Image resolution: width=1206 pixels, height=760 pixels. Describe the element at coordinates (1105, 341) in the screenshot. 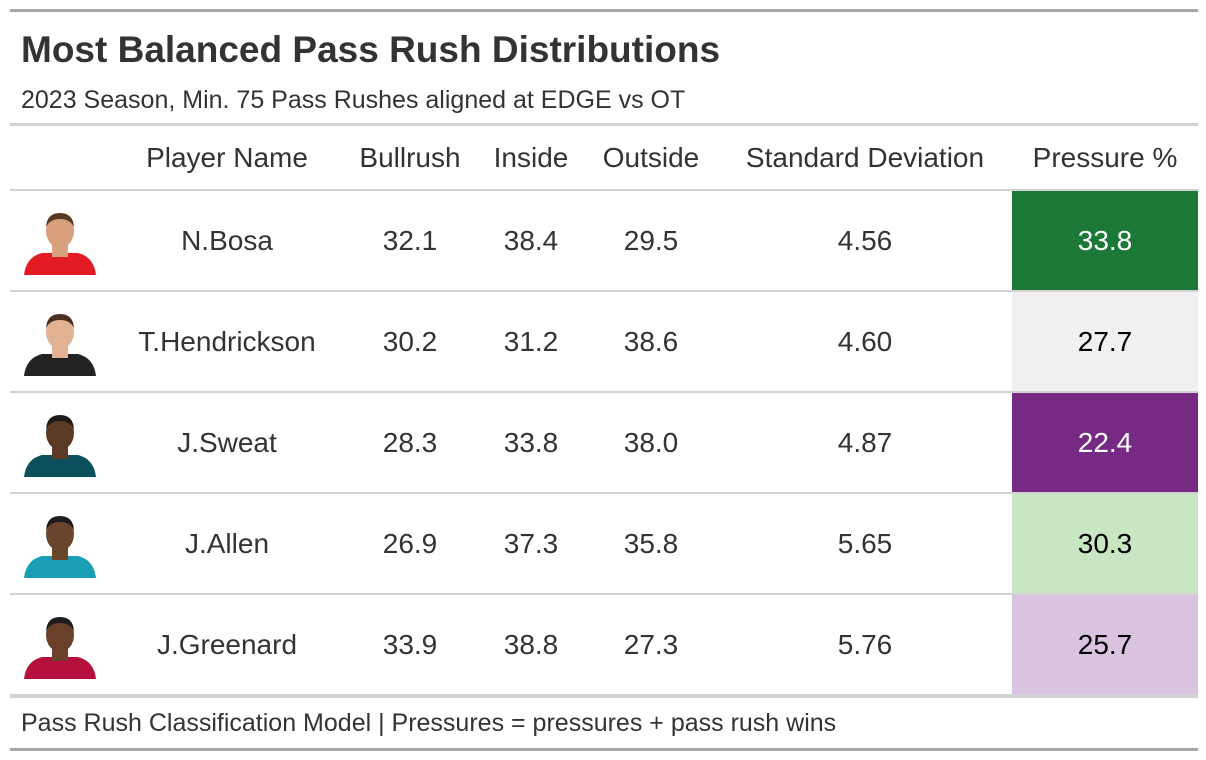

I see `cell-pressure-pct: 27.7` at that location.